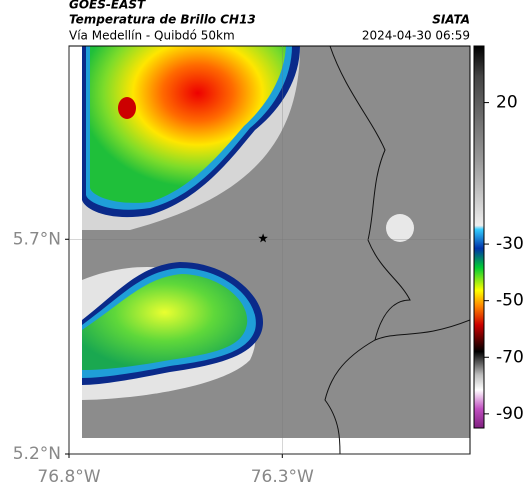 This screenshot has height=491, width=526. What do you see at coordinates (282, 477) in the screenshot?
I see `x-tick-label: 76.3°W` at bounding box center [282, 477].